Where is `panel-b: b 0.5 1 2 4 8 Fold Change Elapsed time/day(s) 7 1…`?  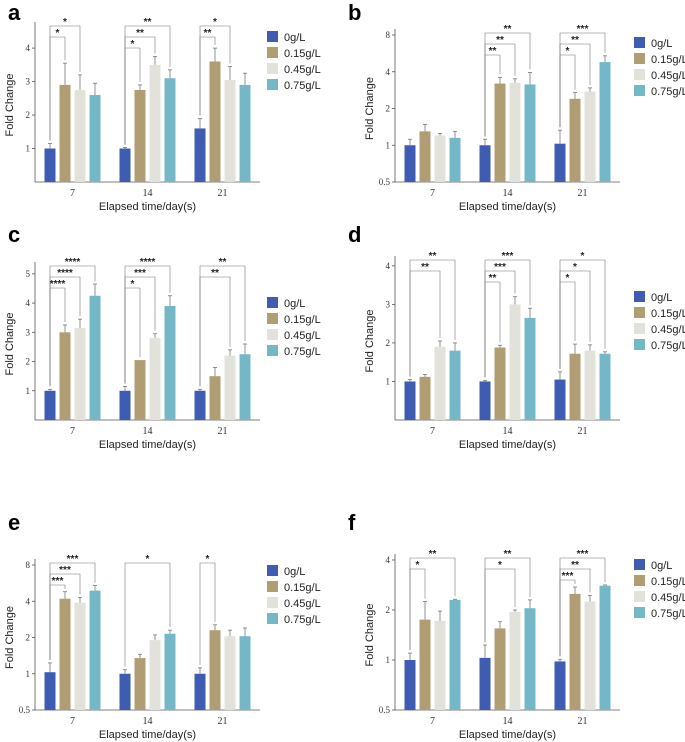
panel-b: b 0.5 1 2 4 8 Fold Change Elapsed time/day(s) 7 1… is located at coordinates (516, 106).